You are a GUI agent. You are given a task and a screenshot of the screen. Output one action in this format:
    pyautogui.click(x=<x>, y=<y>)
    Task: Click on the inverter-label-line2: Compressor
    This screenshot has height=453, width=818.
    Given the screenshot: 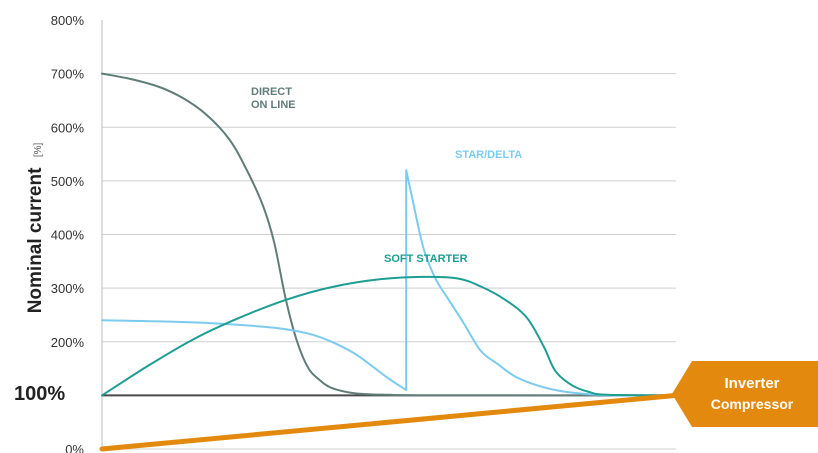 What is the action you would take?
    pyautogui.click(x=752, y=404)
    